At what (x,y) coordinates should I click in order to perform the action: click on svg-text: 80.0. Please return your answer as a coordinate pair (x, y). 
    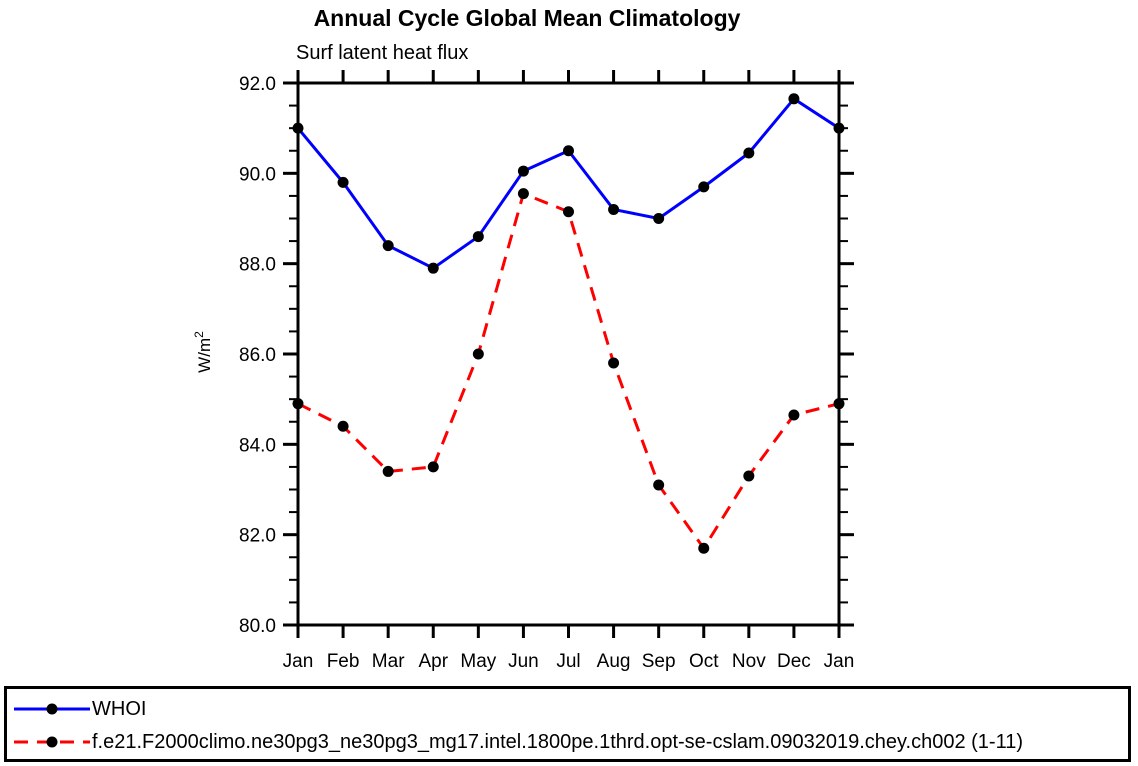
    Looking at the image, I should click on (257, 626).